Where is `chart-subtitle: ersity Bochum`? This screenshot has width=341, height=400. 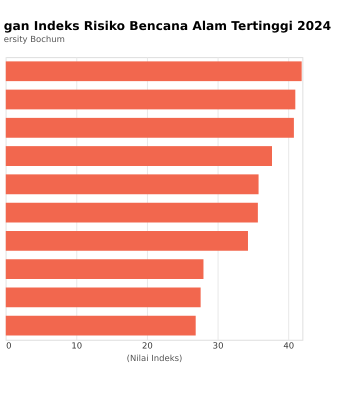 chart-subtitle: ersity Bochum is located at coordinates (34, 39).